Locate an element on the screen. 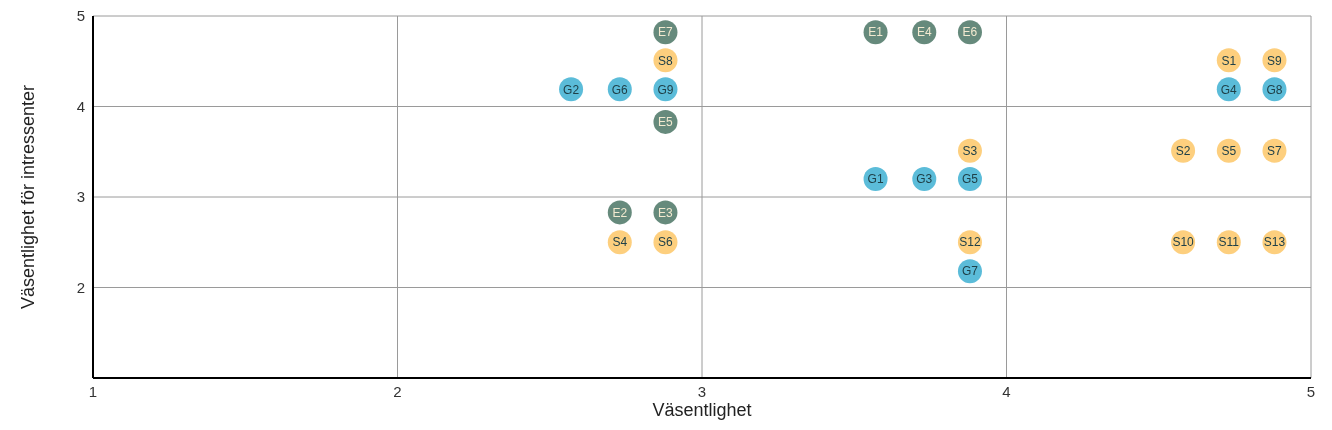 This screenshot has width=1332, height=430. annotation: G6 is located at coordinates (620, 89).